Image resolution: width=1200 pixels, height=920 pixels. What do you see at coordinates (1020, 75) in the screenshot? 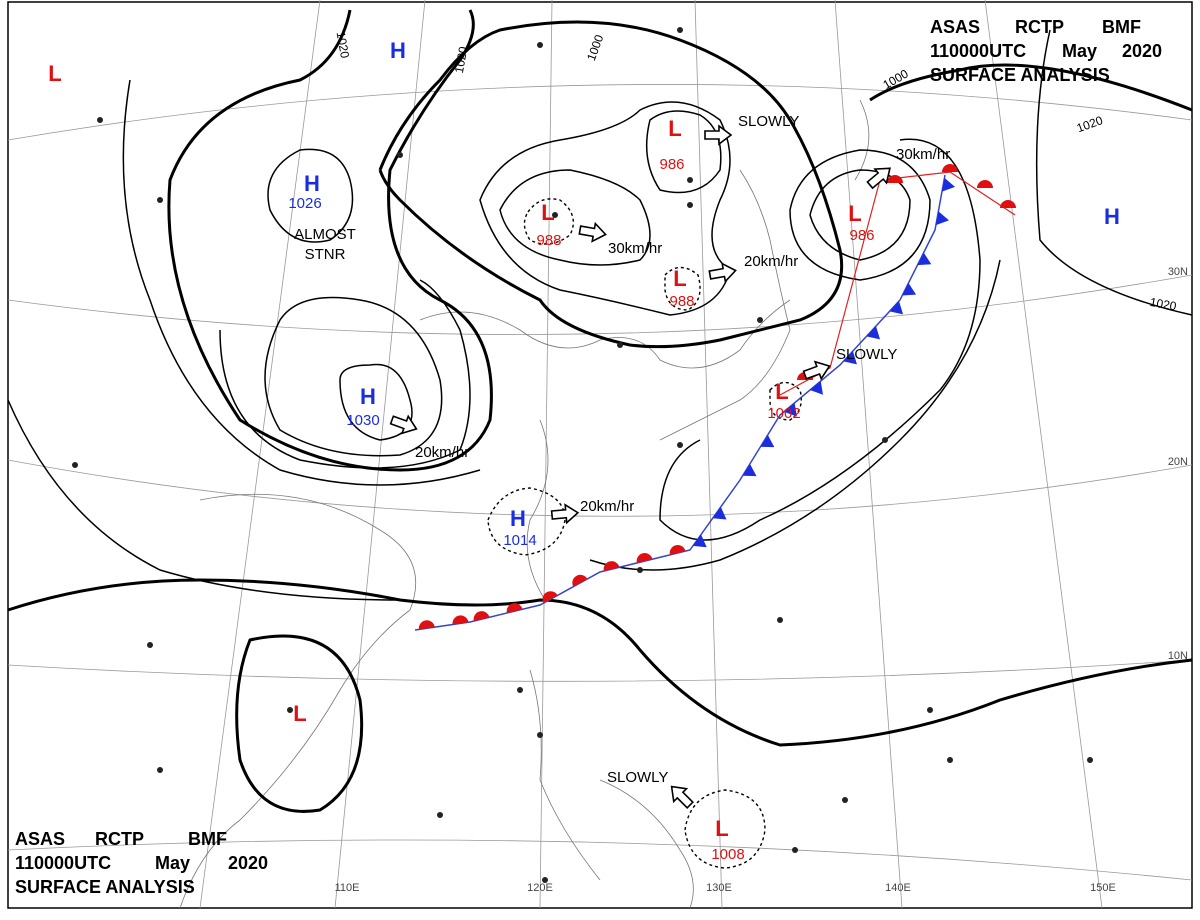
I see `header-text: SURFACE ANALYSIS` at bounding box center [1020, 75].